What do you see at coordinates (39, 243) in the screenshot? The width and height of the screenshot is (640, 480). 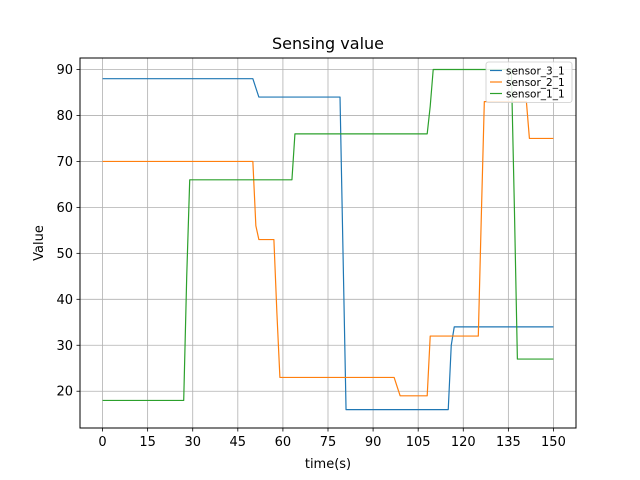 I see `y-axis-label: Value` at bounding box center [39, 243].